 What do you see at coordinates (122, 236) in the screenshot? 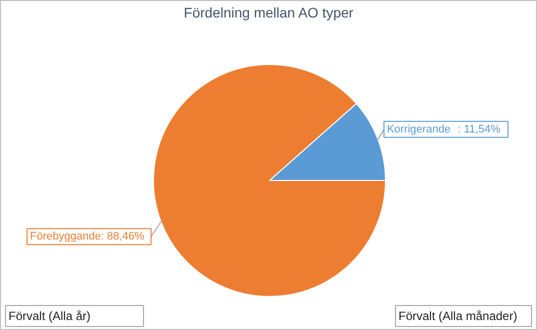
I see `data-label: : 88,46%` at bounding box center [122, 236].